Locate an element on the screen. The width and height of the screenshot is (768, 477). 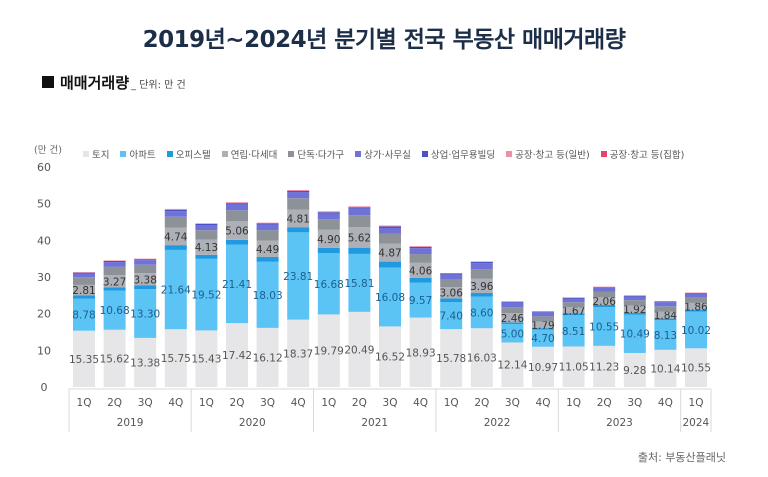
legend-item: 공장·창고 등(일반) is located at coordinates (548, 154).